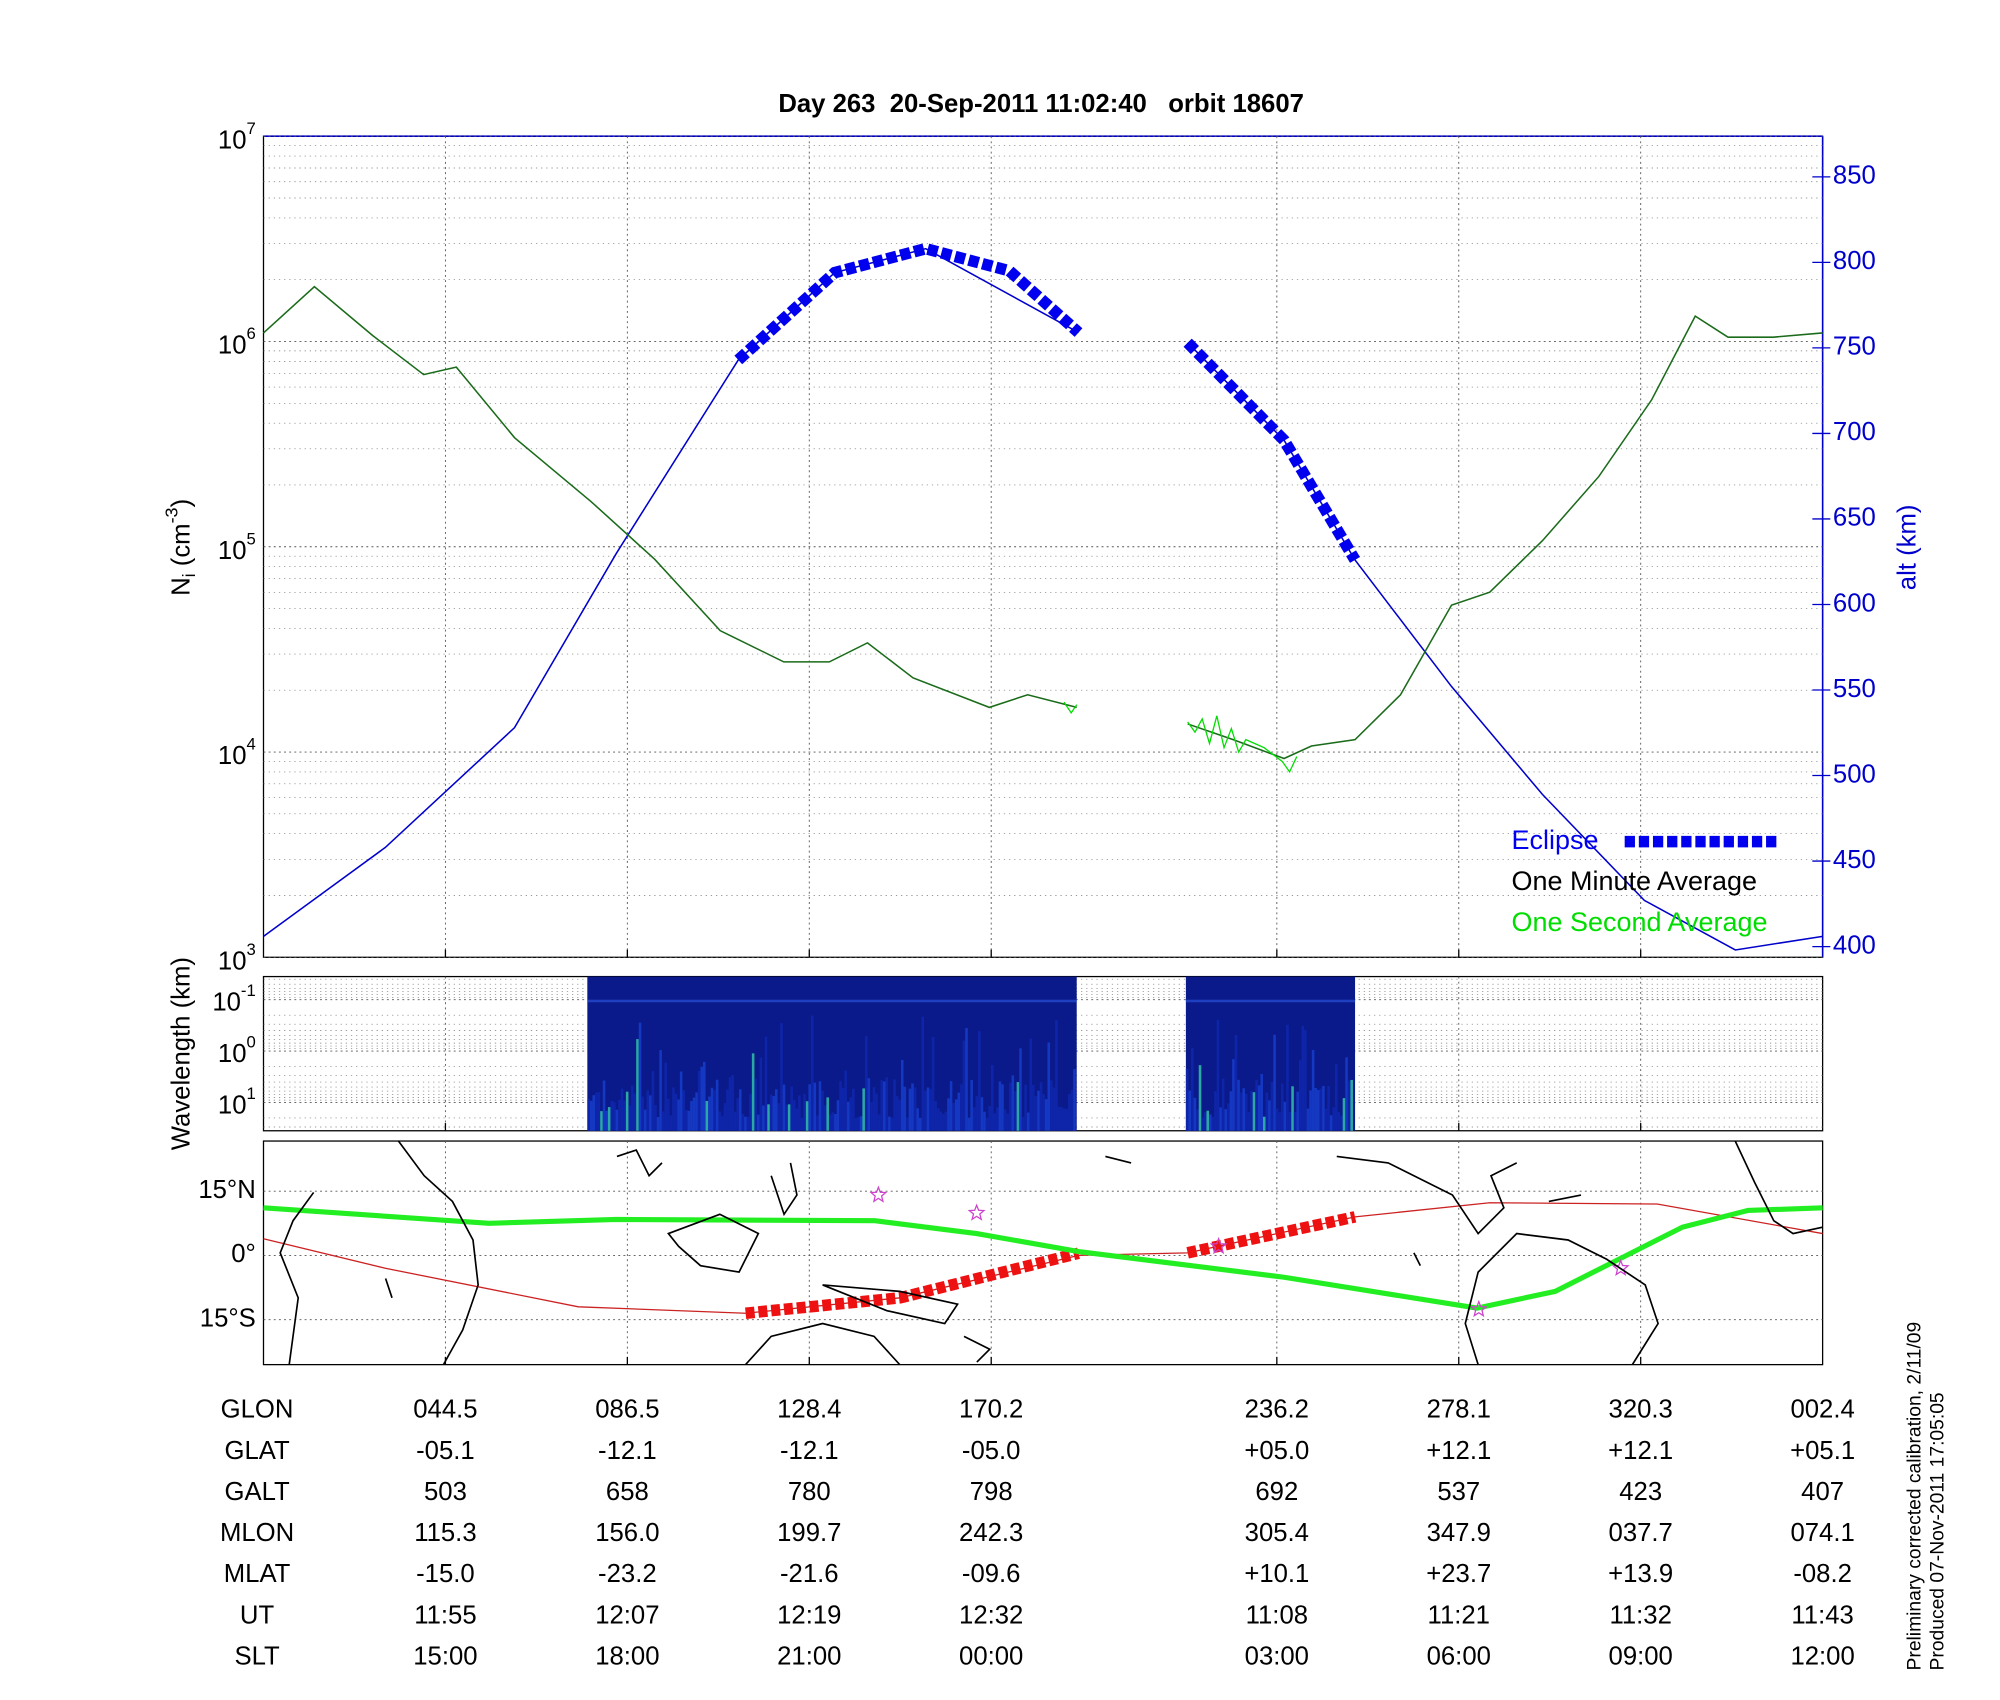 The width and height of the screenshot is (2000, 1700). Describe the element at coordinates (809, 1492) in the screenshot. I see `table-cell: 780` at that location.